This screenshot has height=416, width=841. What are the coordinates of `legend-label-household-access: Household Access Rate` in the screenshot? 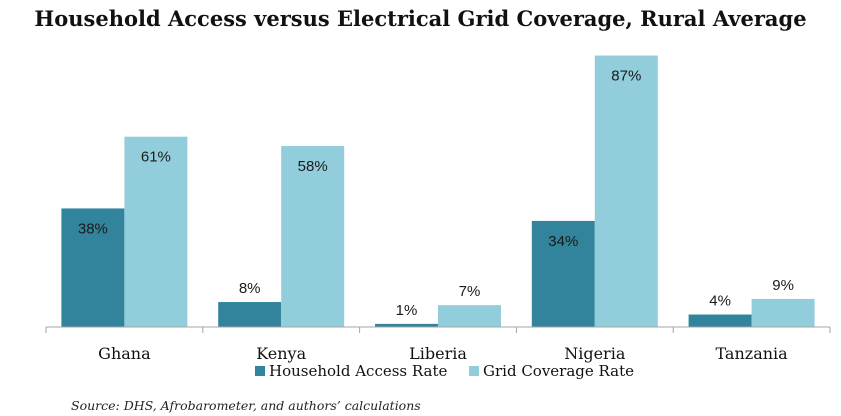 It's located at (358, 371).